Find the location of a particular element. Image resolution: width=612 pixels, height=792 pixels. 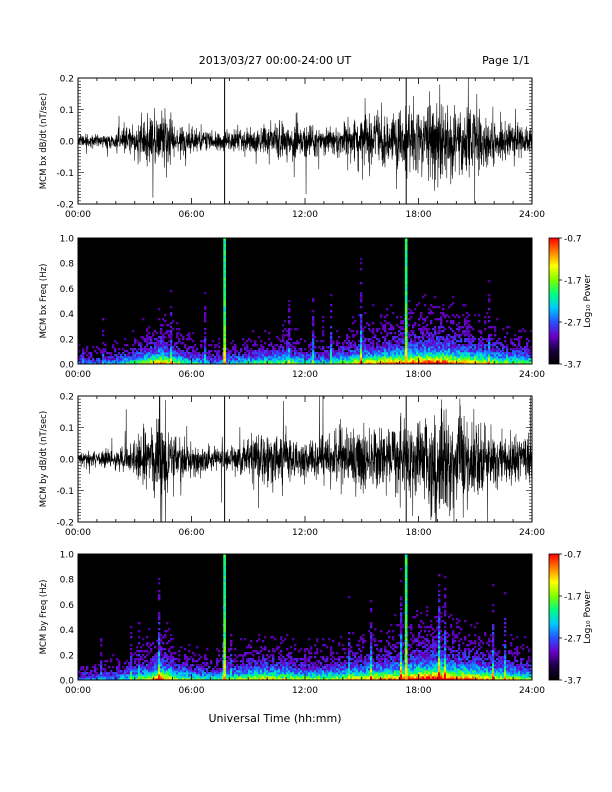

x-tick-label: 12:00 is located at coordinates (305, 375).